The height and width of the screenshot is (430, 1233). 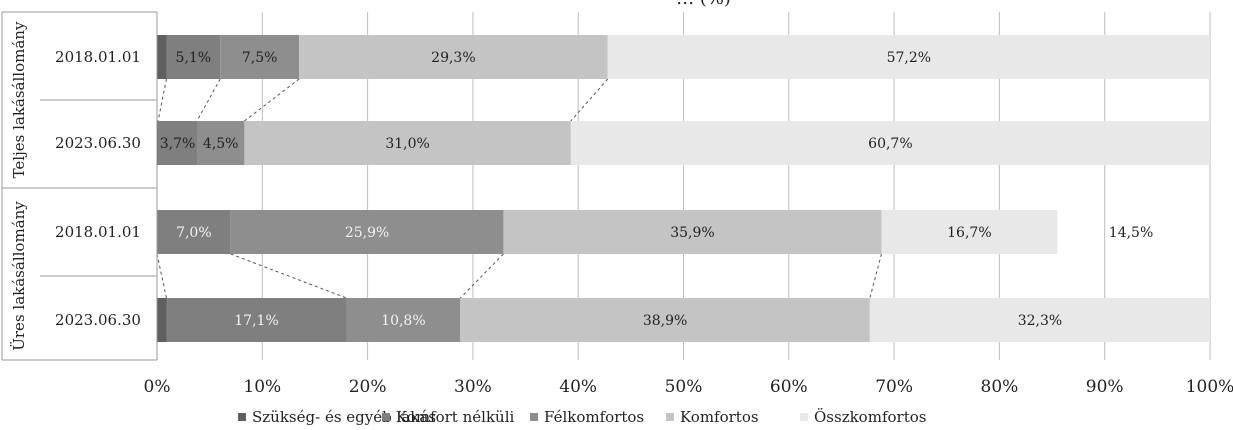 I want to click on x-tick-label: 20%, so click(x=368, y=387).